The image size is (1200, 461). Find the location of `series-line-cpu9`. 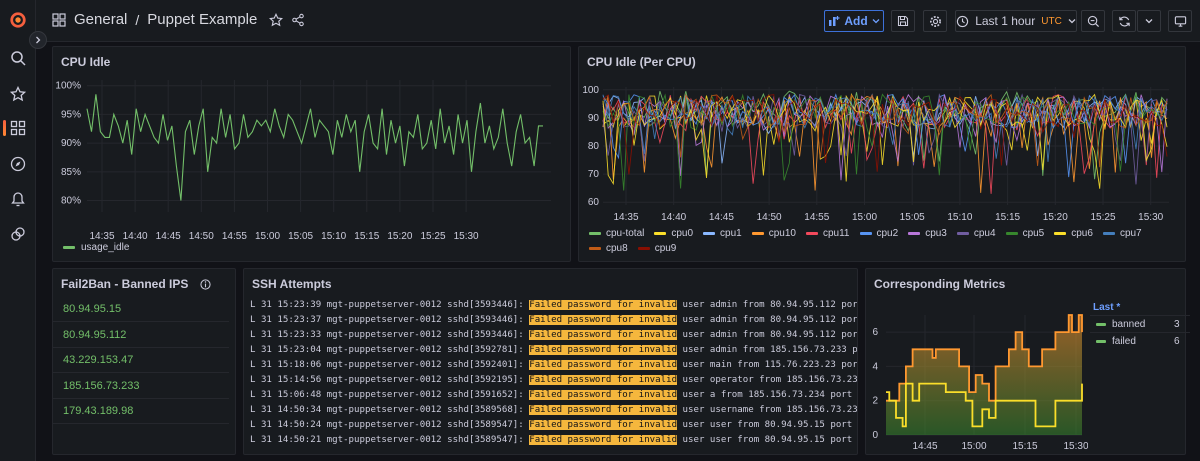

series-line-cpu9 is located at coordinates (885, 134).